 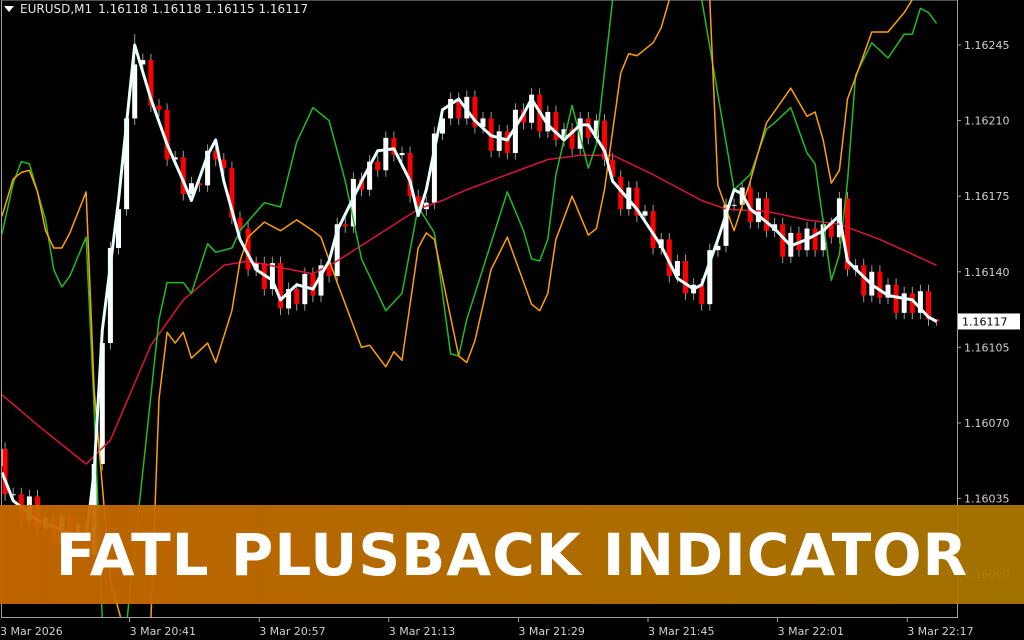 I want to click on time-tick-label: 3 Mar 21:45, so click(x=681, y=631).